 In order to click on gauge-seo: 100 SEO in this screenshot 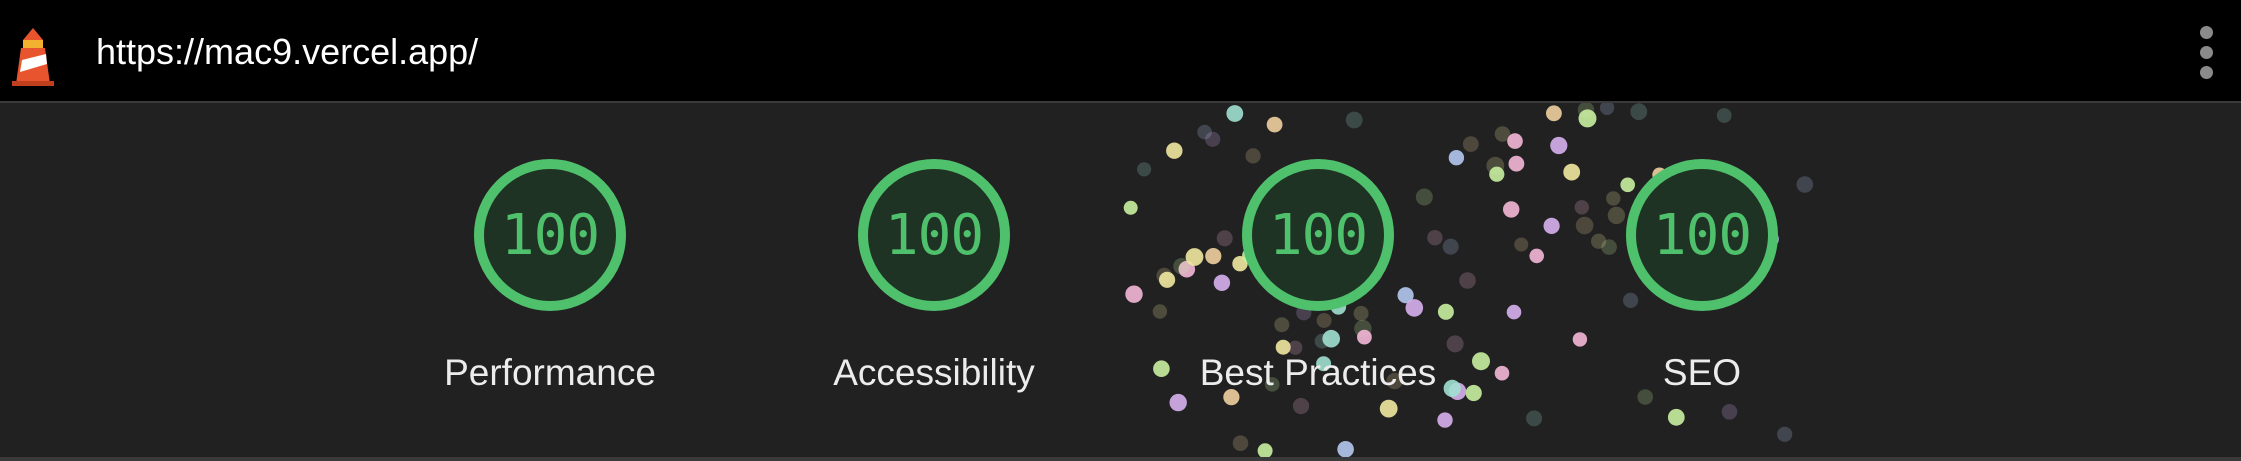, I will do `click(1702, 253)`.